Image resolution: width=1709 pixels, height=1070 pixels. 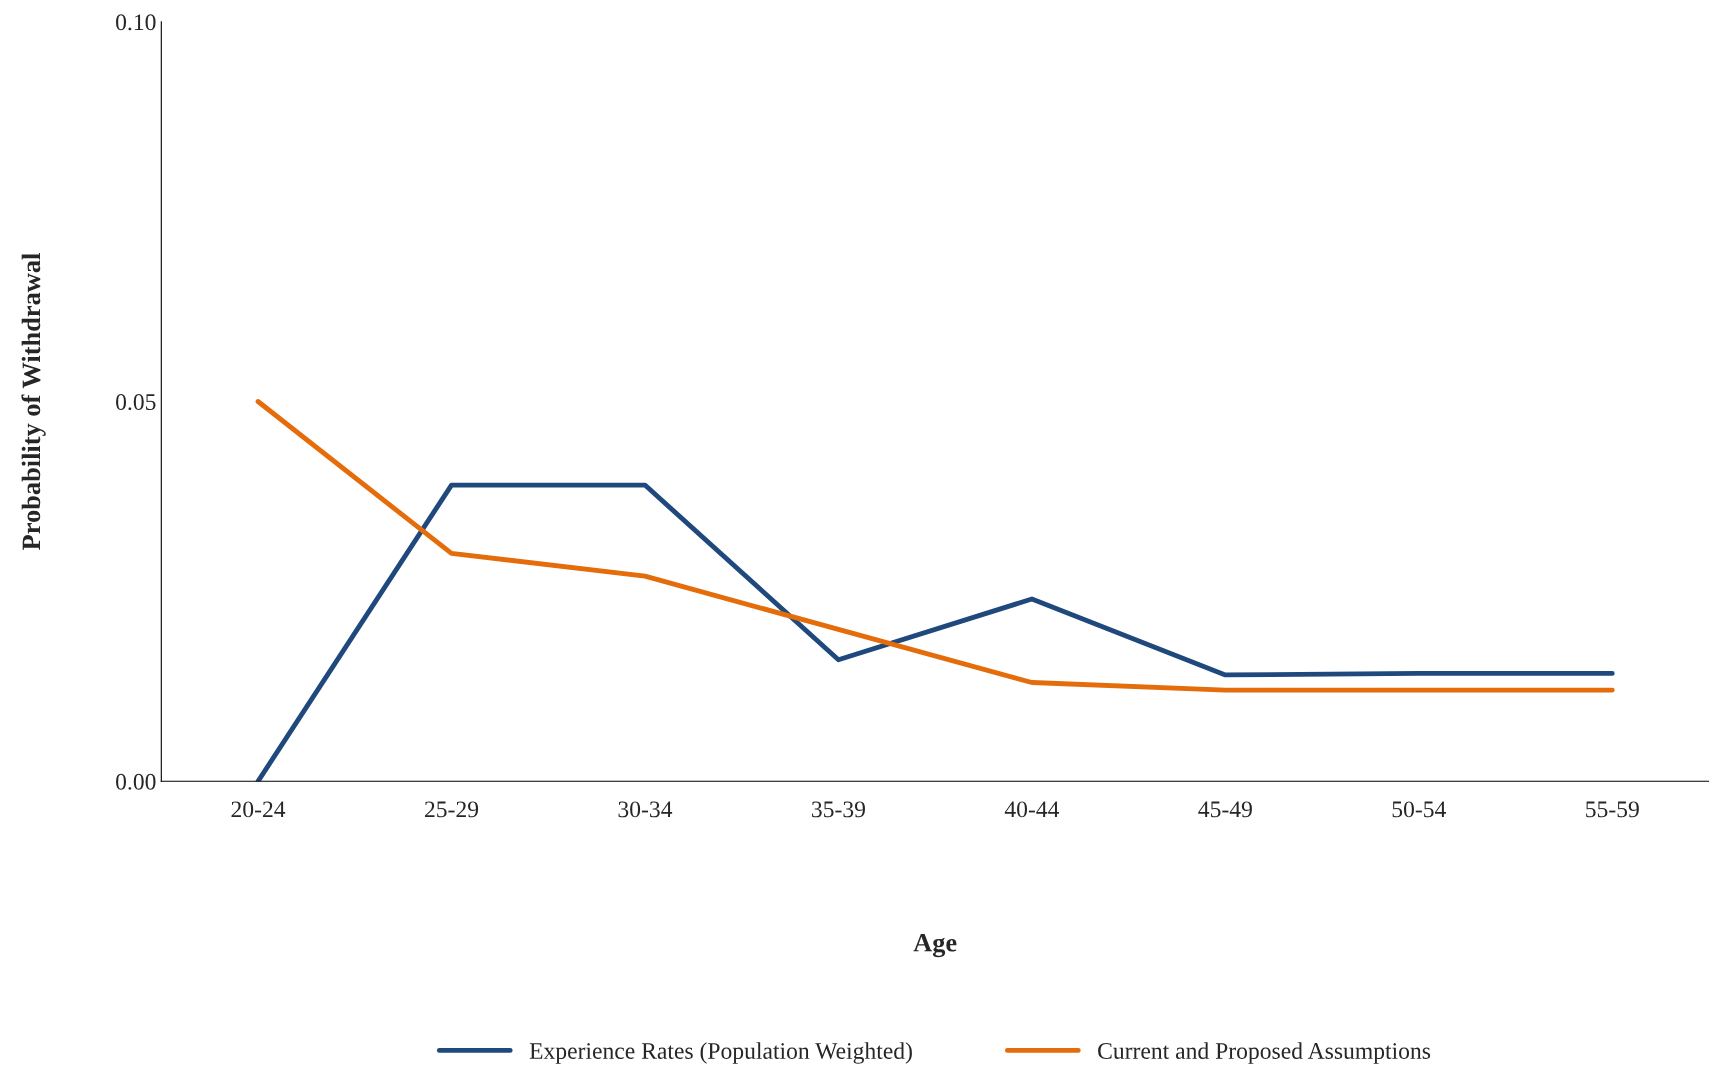 I want to click on y-axis-title: Probability of Withdrawal, so click(x=33, y=401).